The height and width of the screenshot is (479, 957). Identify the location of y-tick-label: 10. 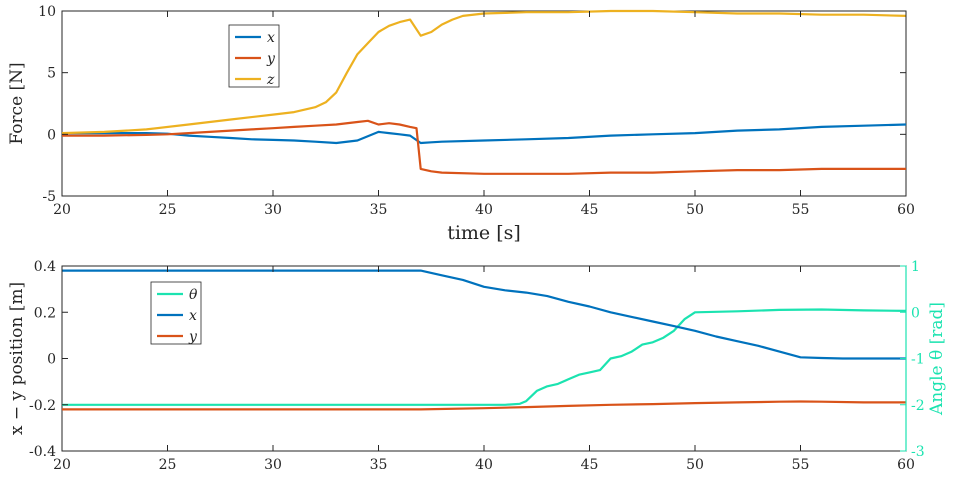
(47, 12).